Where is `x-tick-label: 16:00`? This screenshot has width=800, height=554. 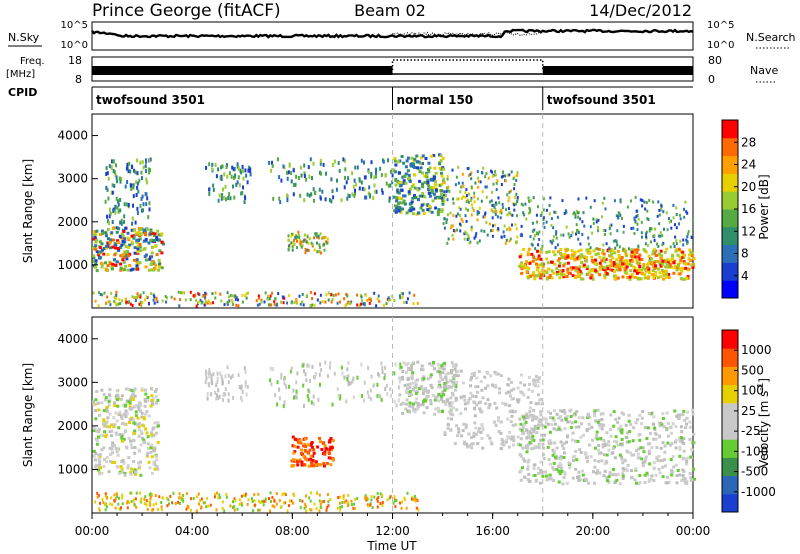 x-tick-label: 16:00 is located at coordinates (492, 531).